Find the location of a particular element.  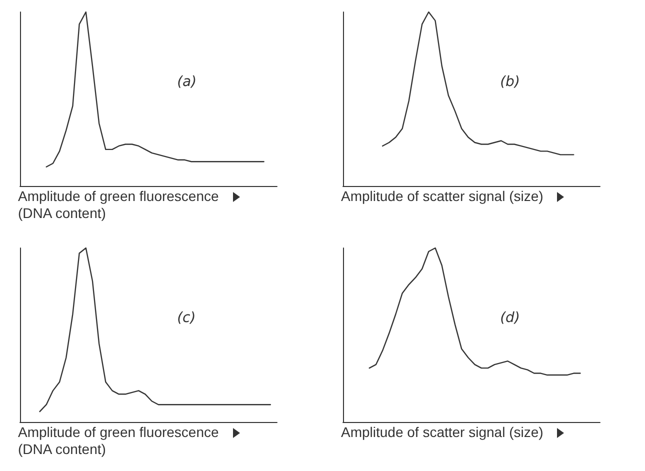

annotation: (a) is located at coordinates (187, 82).